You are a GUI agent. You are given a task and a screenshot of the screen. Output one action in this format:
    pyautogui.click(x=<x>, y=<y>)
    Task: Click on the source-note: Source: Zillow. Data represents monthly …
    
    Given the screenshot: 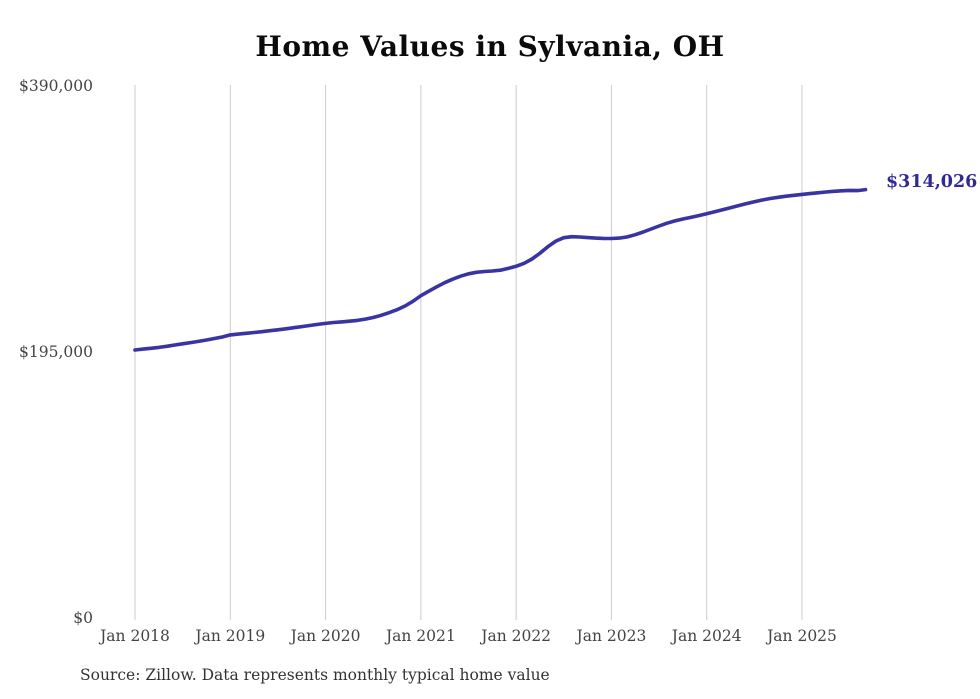 What is the action you would take?
    pyautogui.click(x=315, y=675)
    